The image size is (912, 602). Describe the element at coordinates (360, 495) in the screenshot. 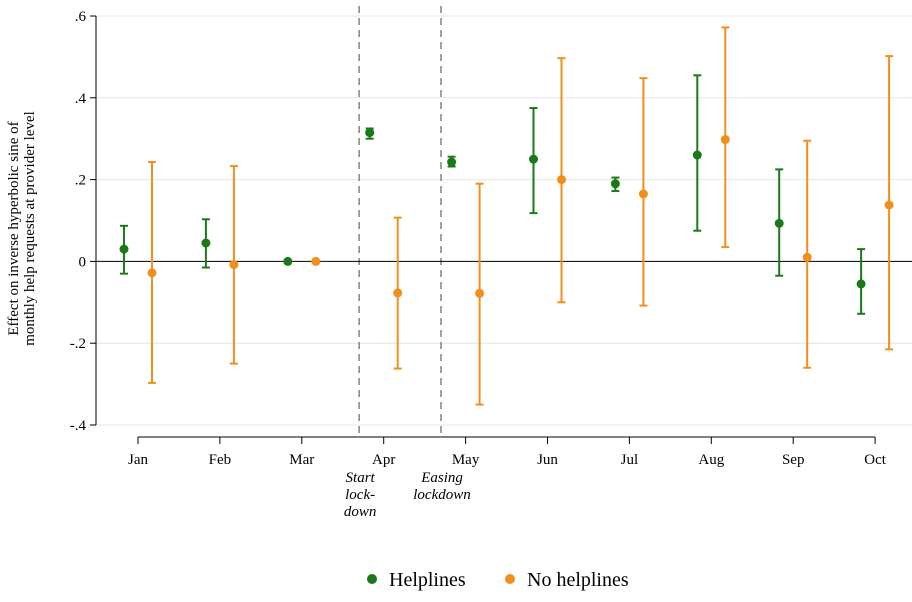

I see `event-label-1-line-2: lock-` at that location.